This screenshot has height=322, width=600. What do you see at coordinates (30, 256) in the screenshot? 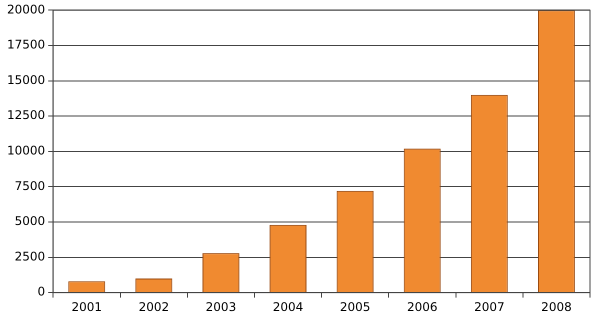
I see `y-tick-label: 2500` at bounding box center [30, 256].